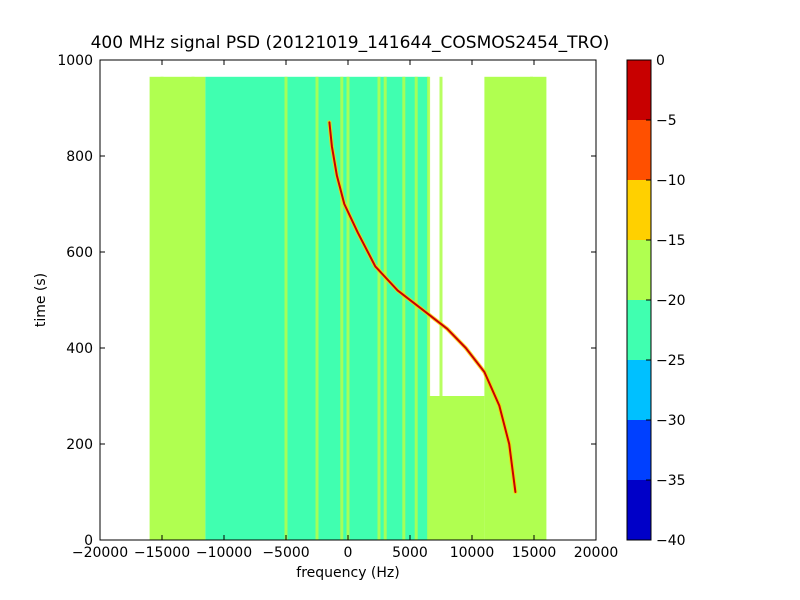  Describe the element at coordinates (348, 553) in the screenshot. I see `x-tick-label: 0` at that location.